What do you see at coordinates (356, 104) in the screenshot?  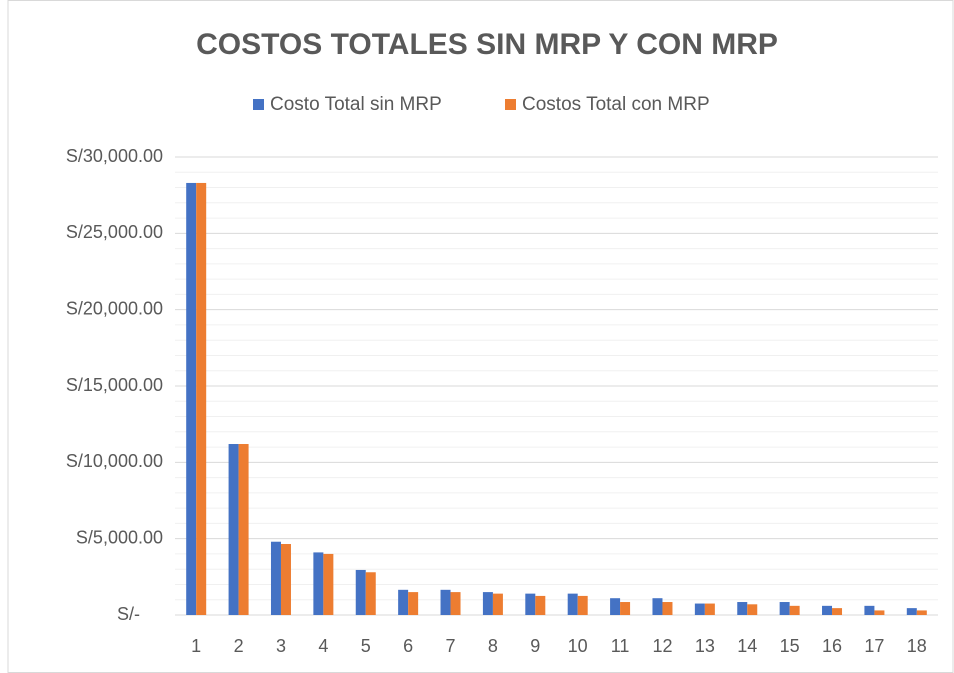 I see `legend-label: Costo Total sin MRP` at bounding box center [356, 104].